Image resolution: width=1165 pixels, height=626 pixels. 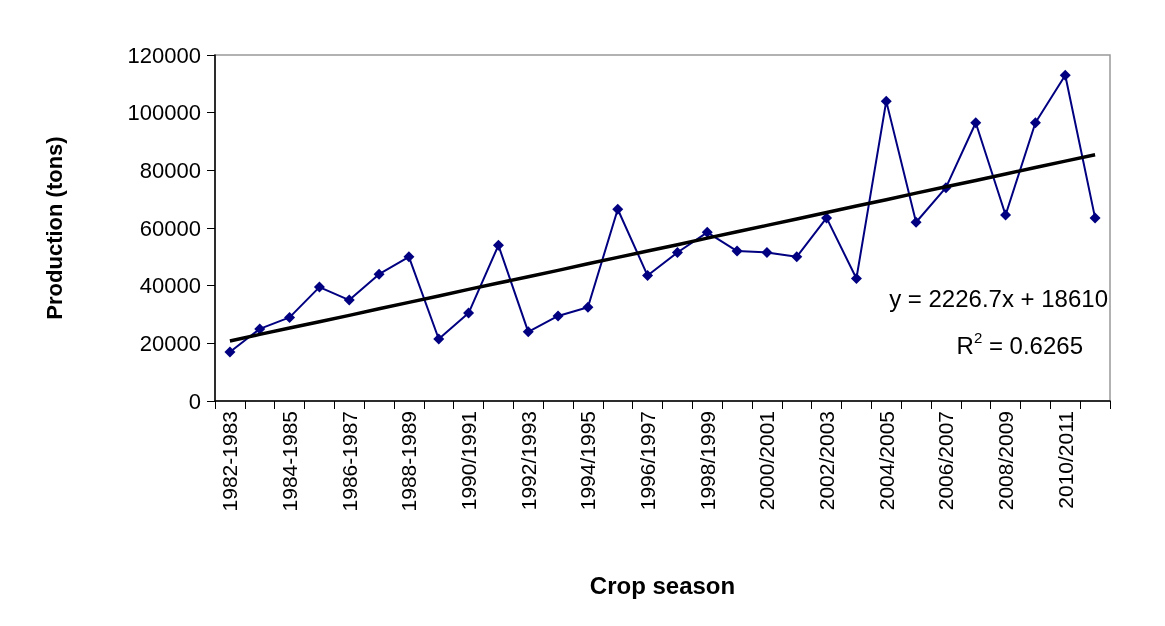 I want to click on x-tick-label: 1990/1991, so click(x=469, y=461).